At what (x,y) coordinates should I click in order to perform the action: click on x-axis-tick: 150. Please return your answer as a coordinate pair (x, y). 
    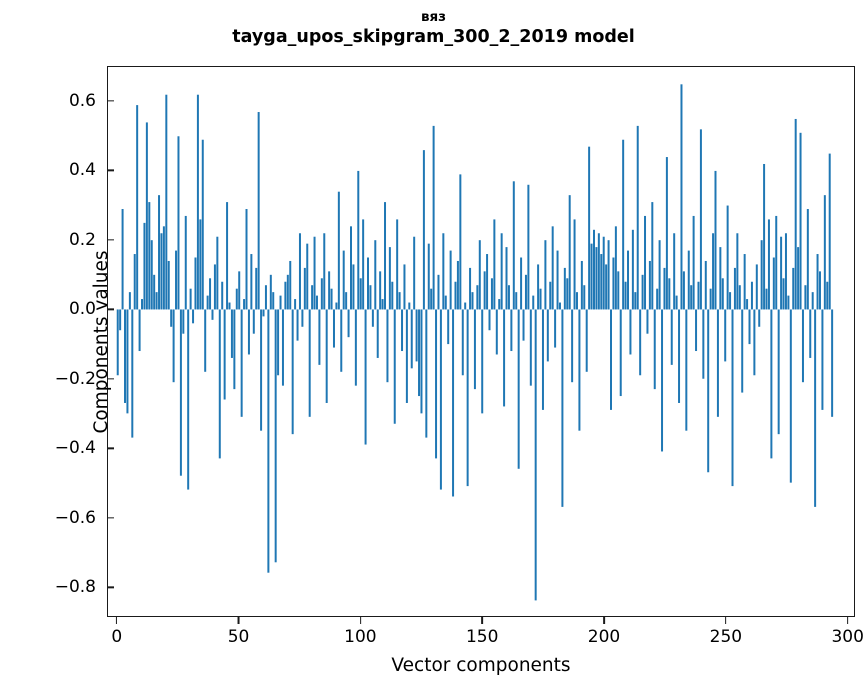
    Looking at the image, I should click on (482, 632).